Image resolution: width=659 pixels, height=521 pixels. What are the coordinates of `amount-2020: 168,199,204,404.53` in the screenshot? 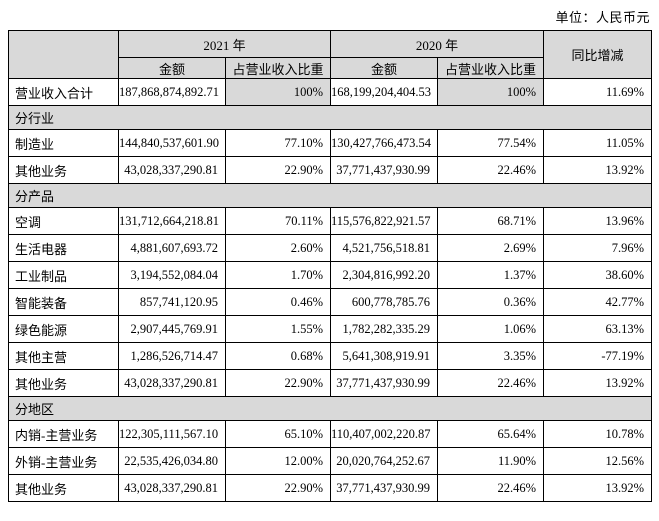 It's located at (384, 92).